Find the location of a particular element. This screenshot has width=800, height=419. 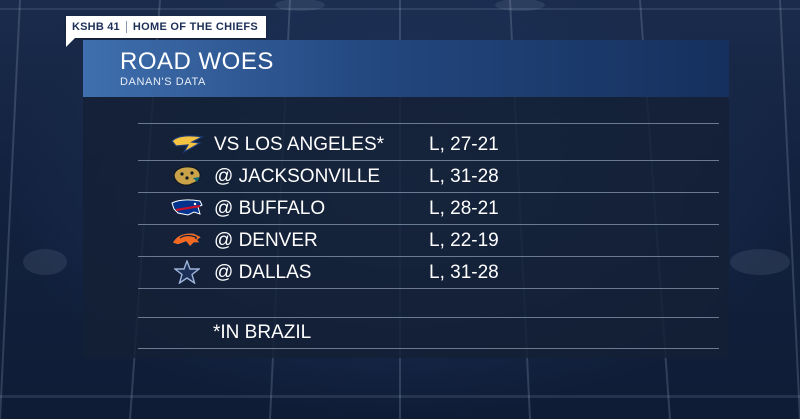

game-result: L, 22-19 is located at coordinates (464, 240).